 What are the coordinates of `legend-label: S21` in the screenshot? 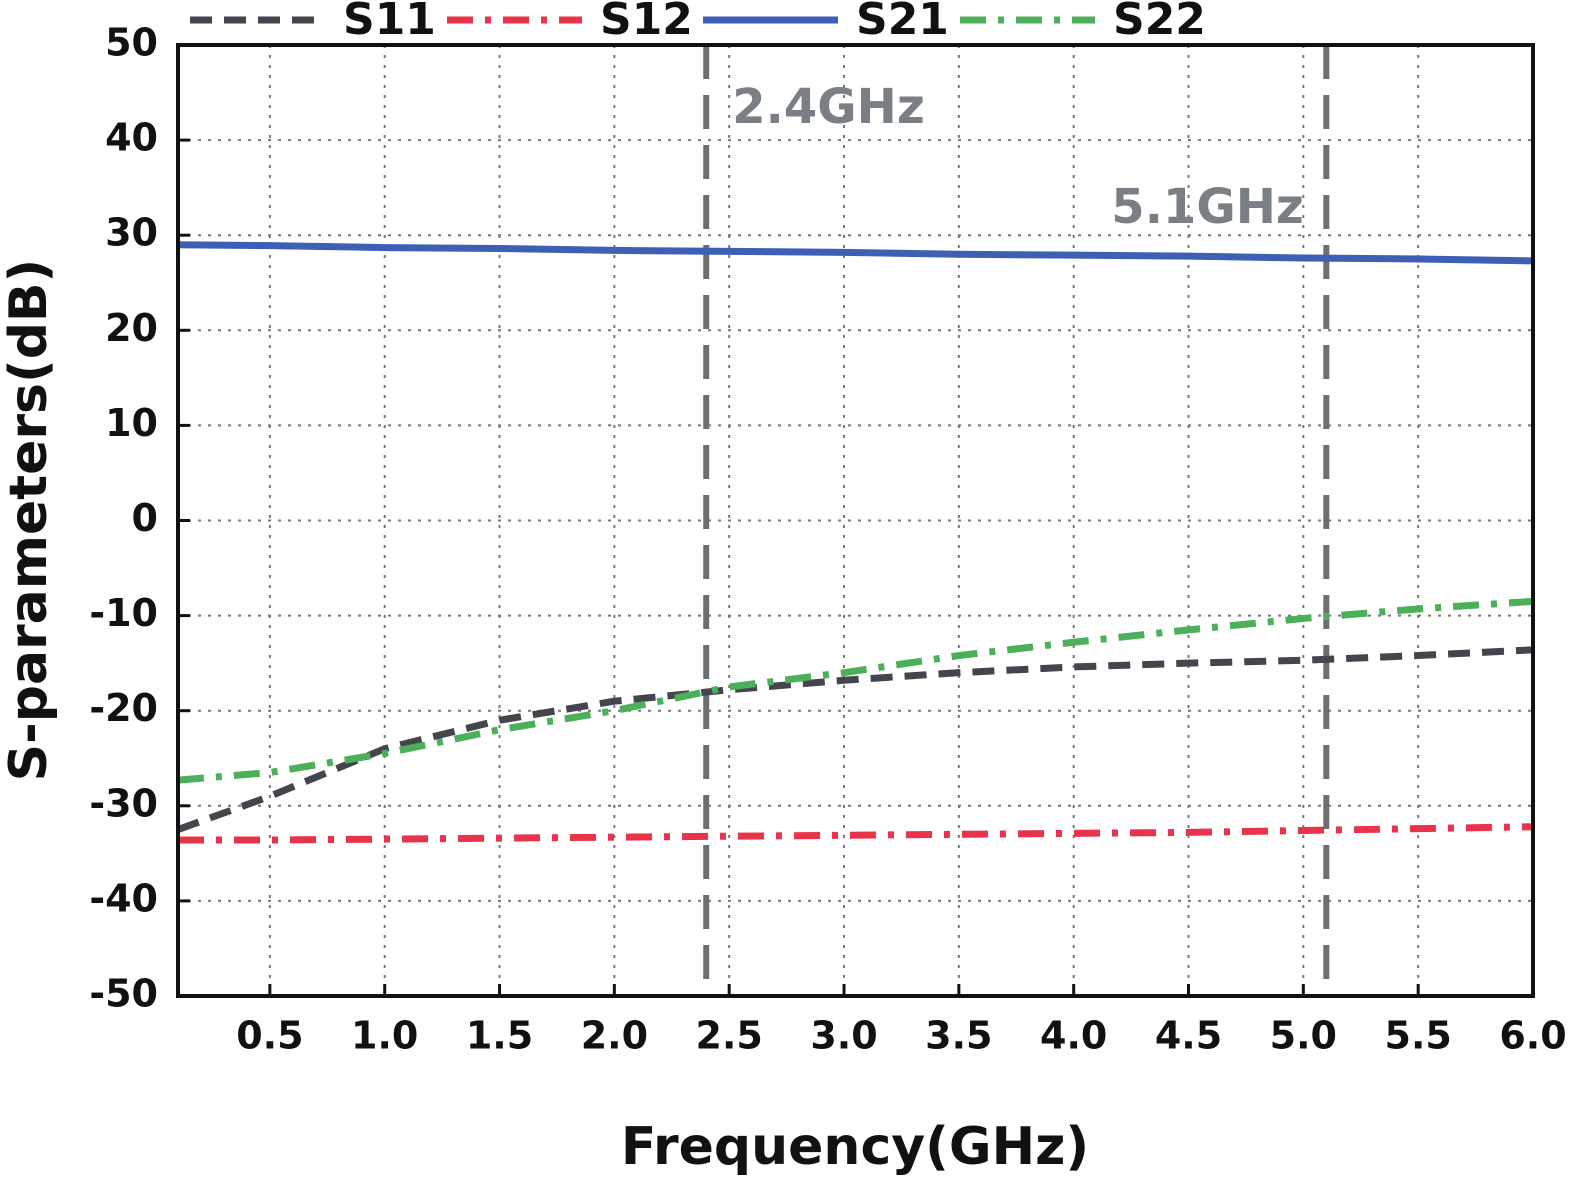 It's located at (902, 22).